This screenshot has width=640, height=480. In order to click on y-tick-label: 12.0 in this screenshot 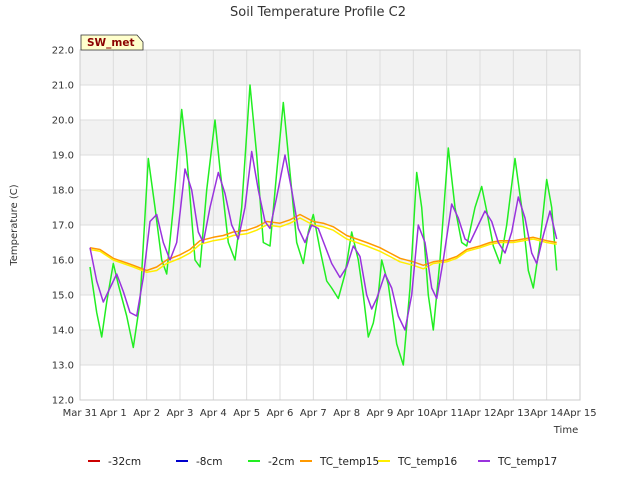, I will do `click(63, 401)`.